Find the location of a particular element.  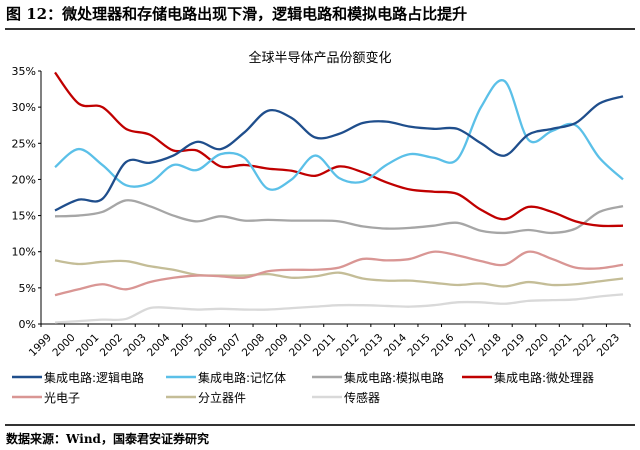

x-tick-label: 2008 is located at coordinates (253, 345).